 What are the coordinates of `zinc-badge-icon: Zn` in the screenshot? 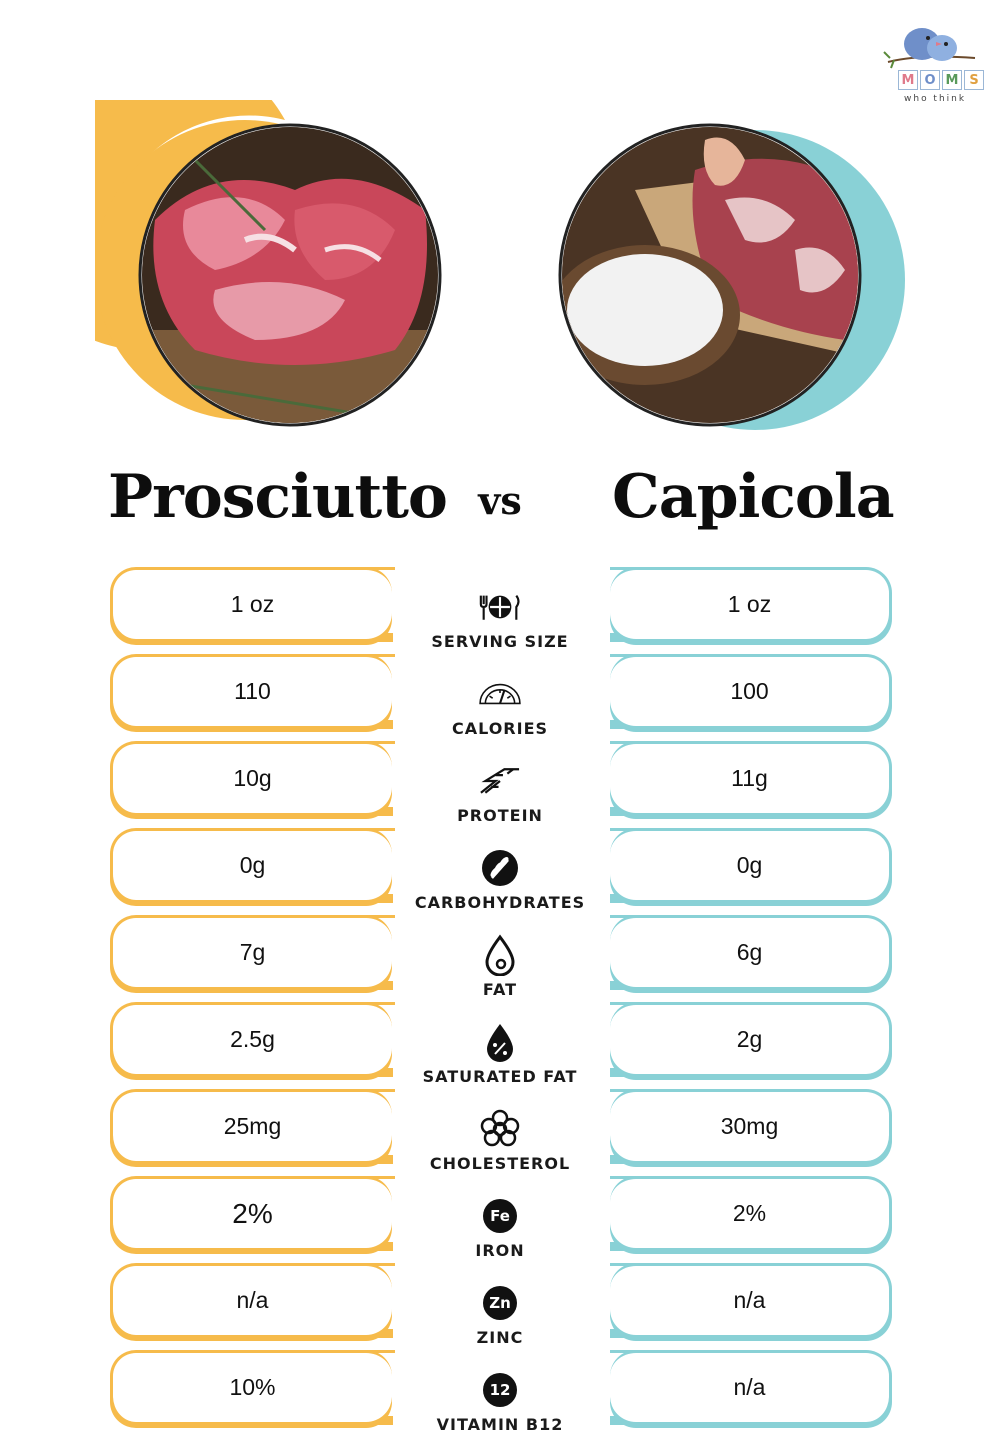 It's located at (500, 1303).